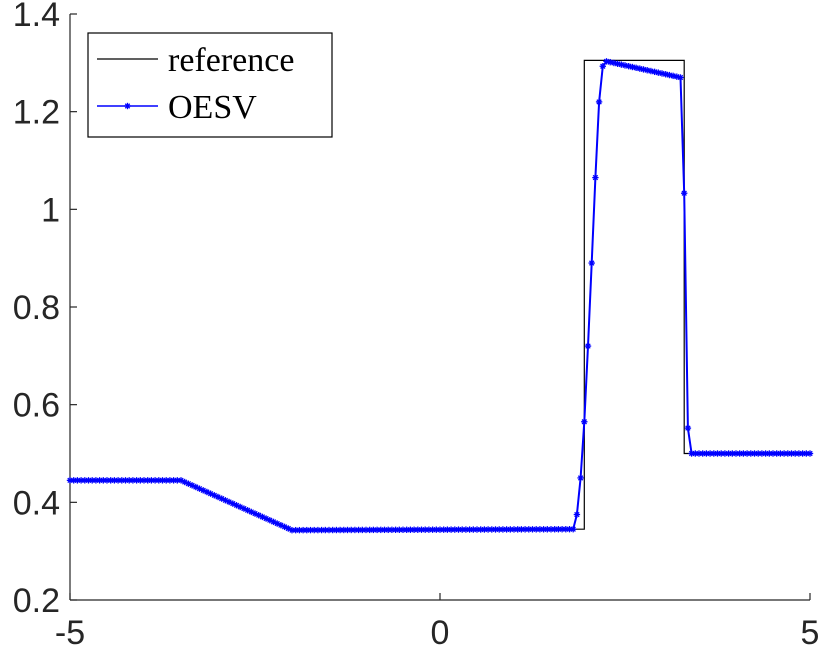 This screenshot has width=822, height=658. I want to click on y-tick-label: 0.6, so click(36, 406).